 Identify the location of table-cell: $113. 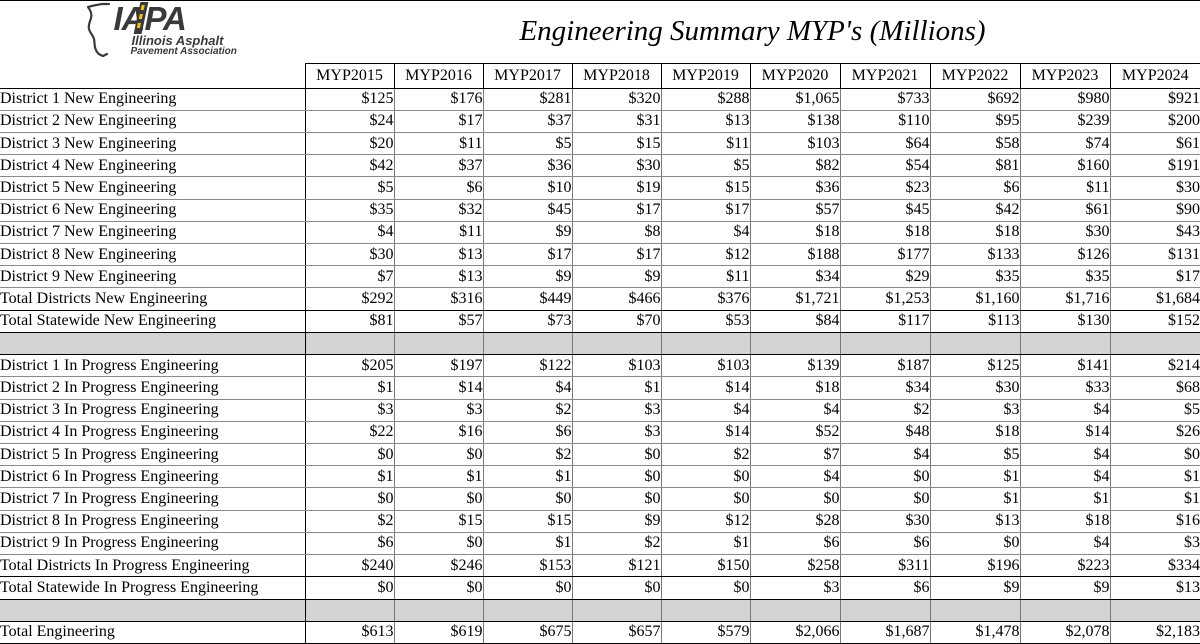
(974, 321).